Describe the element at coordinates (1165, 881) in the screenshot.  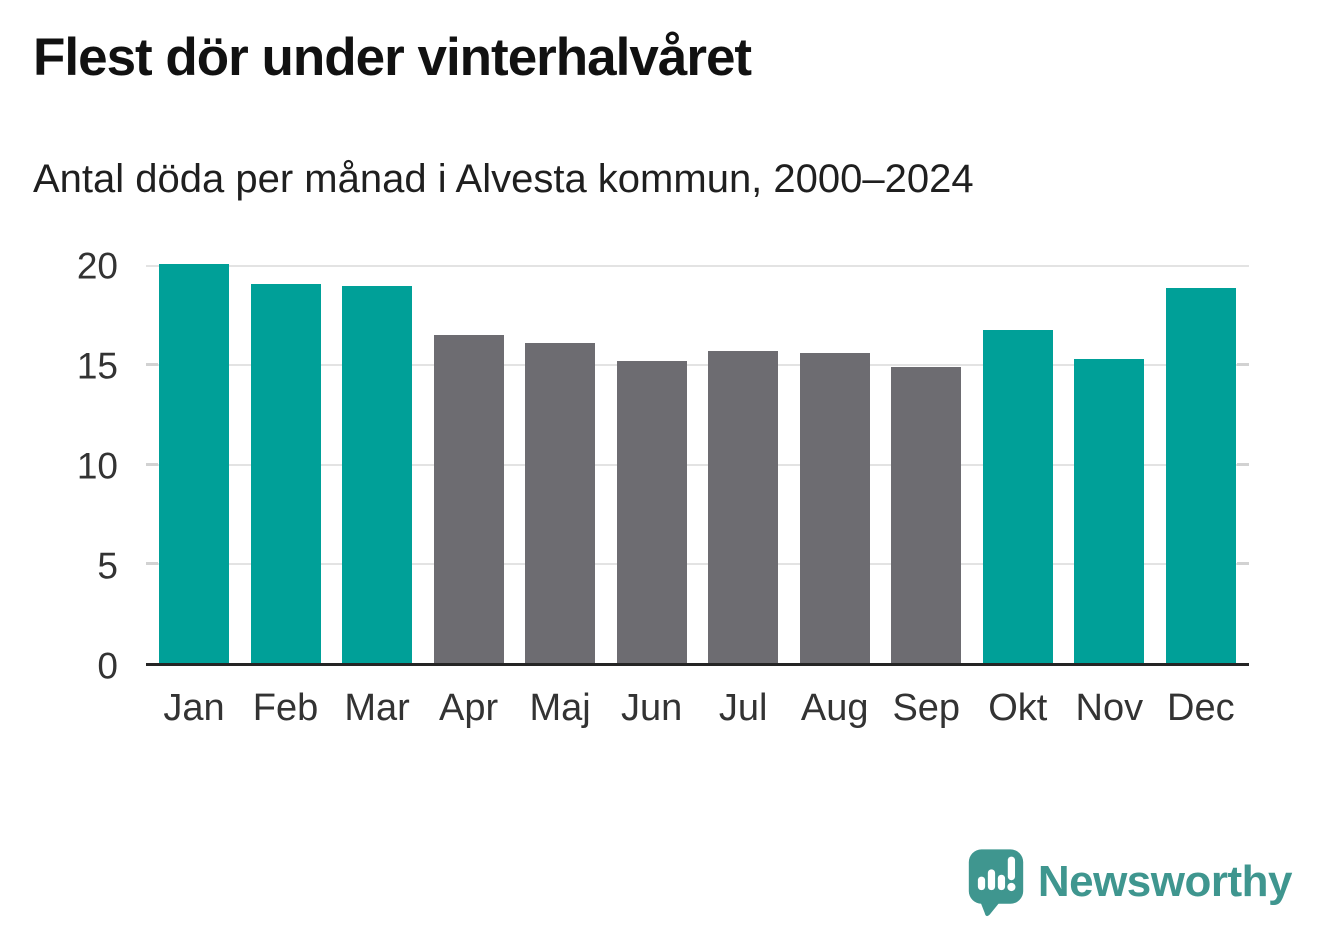
I see `newsworthy-logo-text: Newsworthy` at that location.